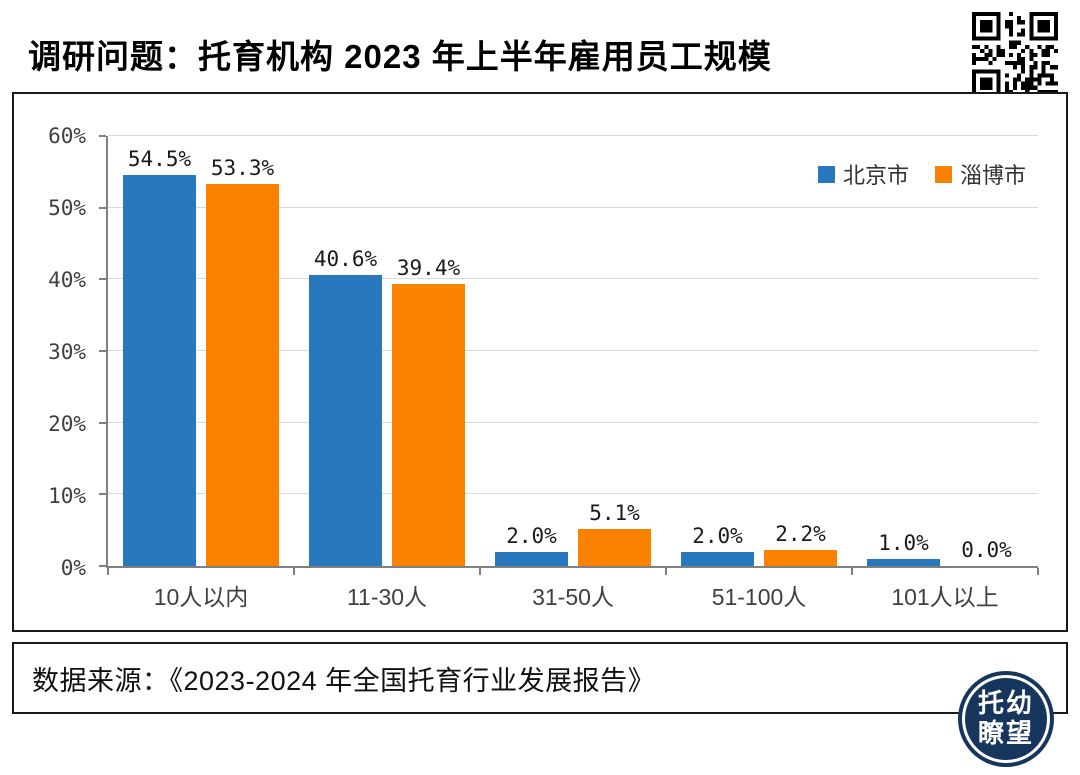 The image size is (1080, 775). I want to click on bar-group: 54.5% 53.3% 10人以内, so click(201, 373).